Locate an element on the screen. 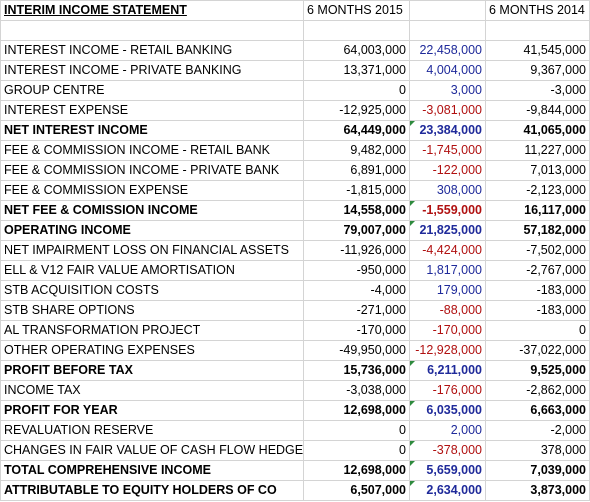 Image resolution: width=590 pixels, height=502 pixels. row-label: INTEREST INCOME - PRIVATE BANKING is located at coordinates (152, 70).